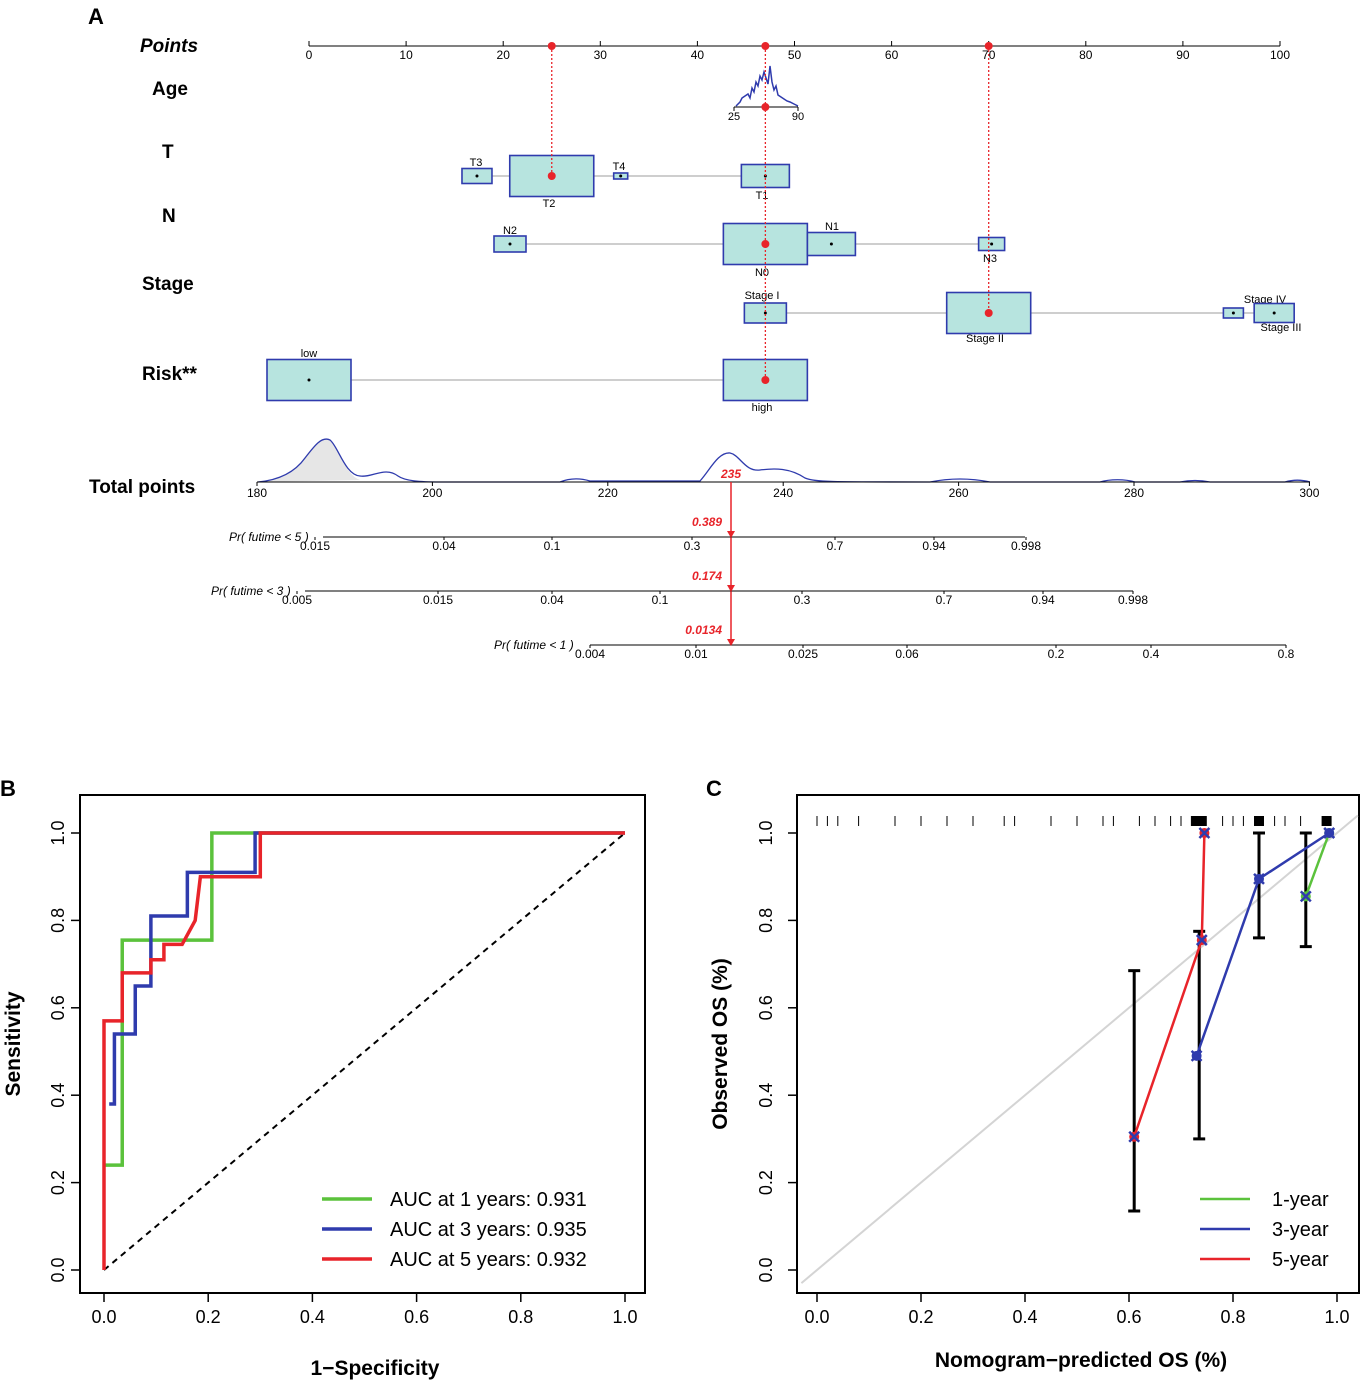  Describe the element at coordinates (696, 654) in the screenshot. I see `prob-tick-label: 0.01` at that location.